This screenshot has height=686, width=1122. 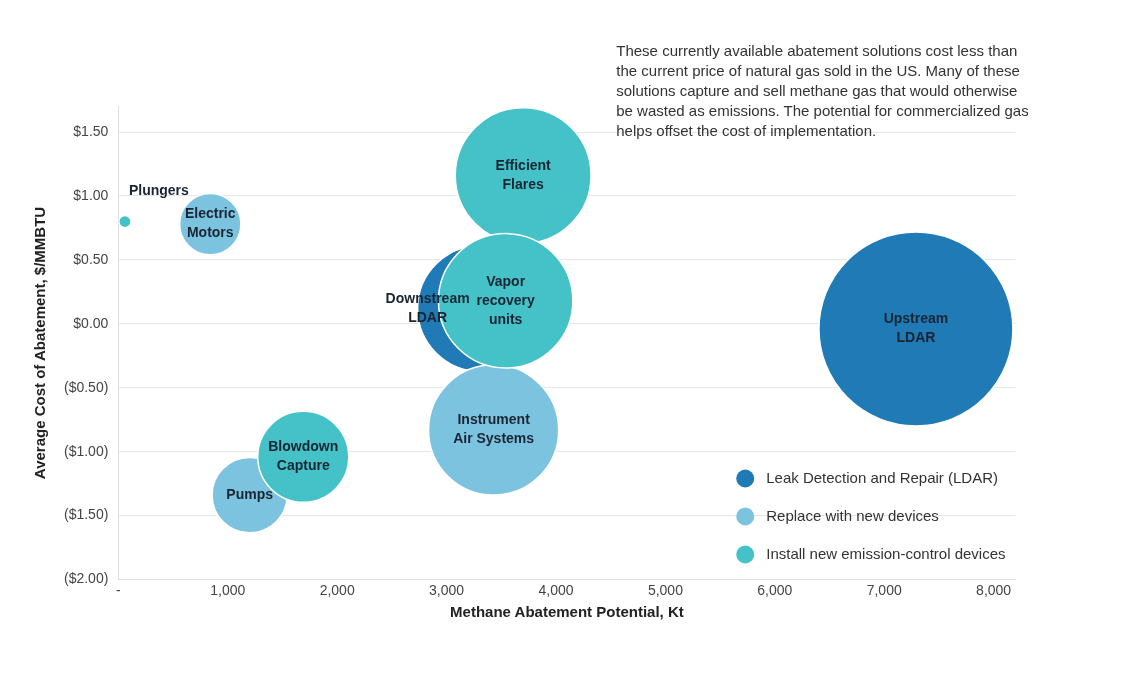 I want to click on legend-label: Install new emission-control devices, so click(x=886, y=553).